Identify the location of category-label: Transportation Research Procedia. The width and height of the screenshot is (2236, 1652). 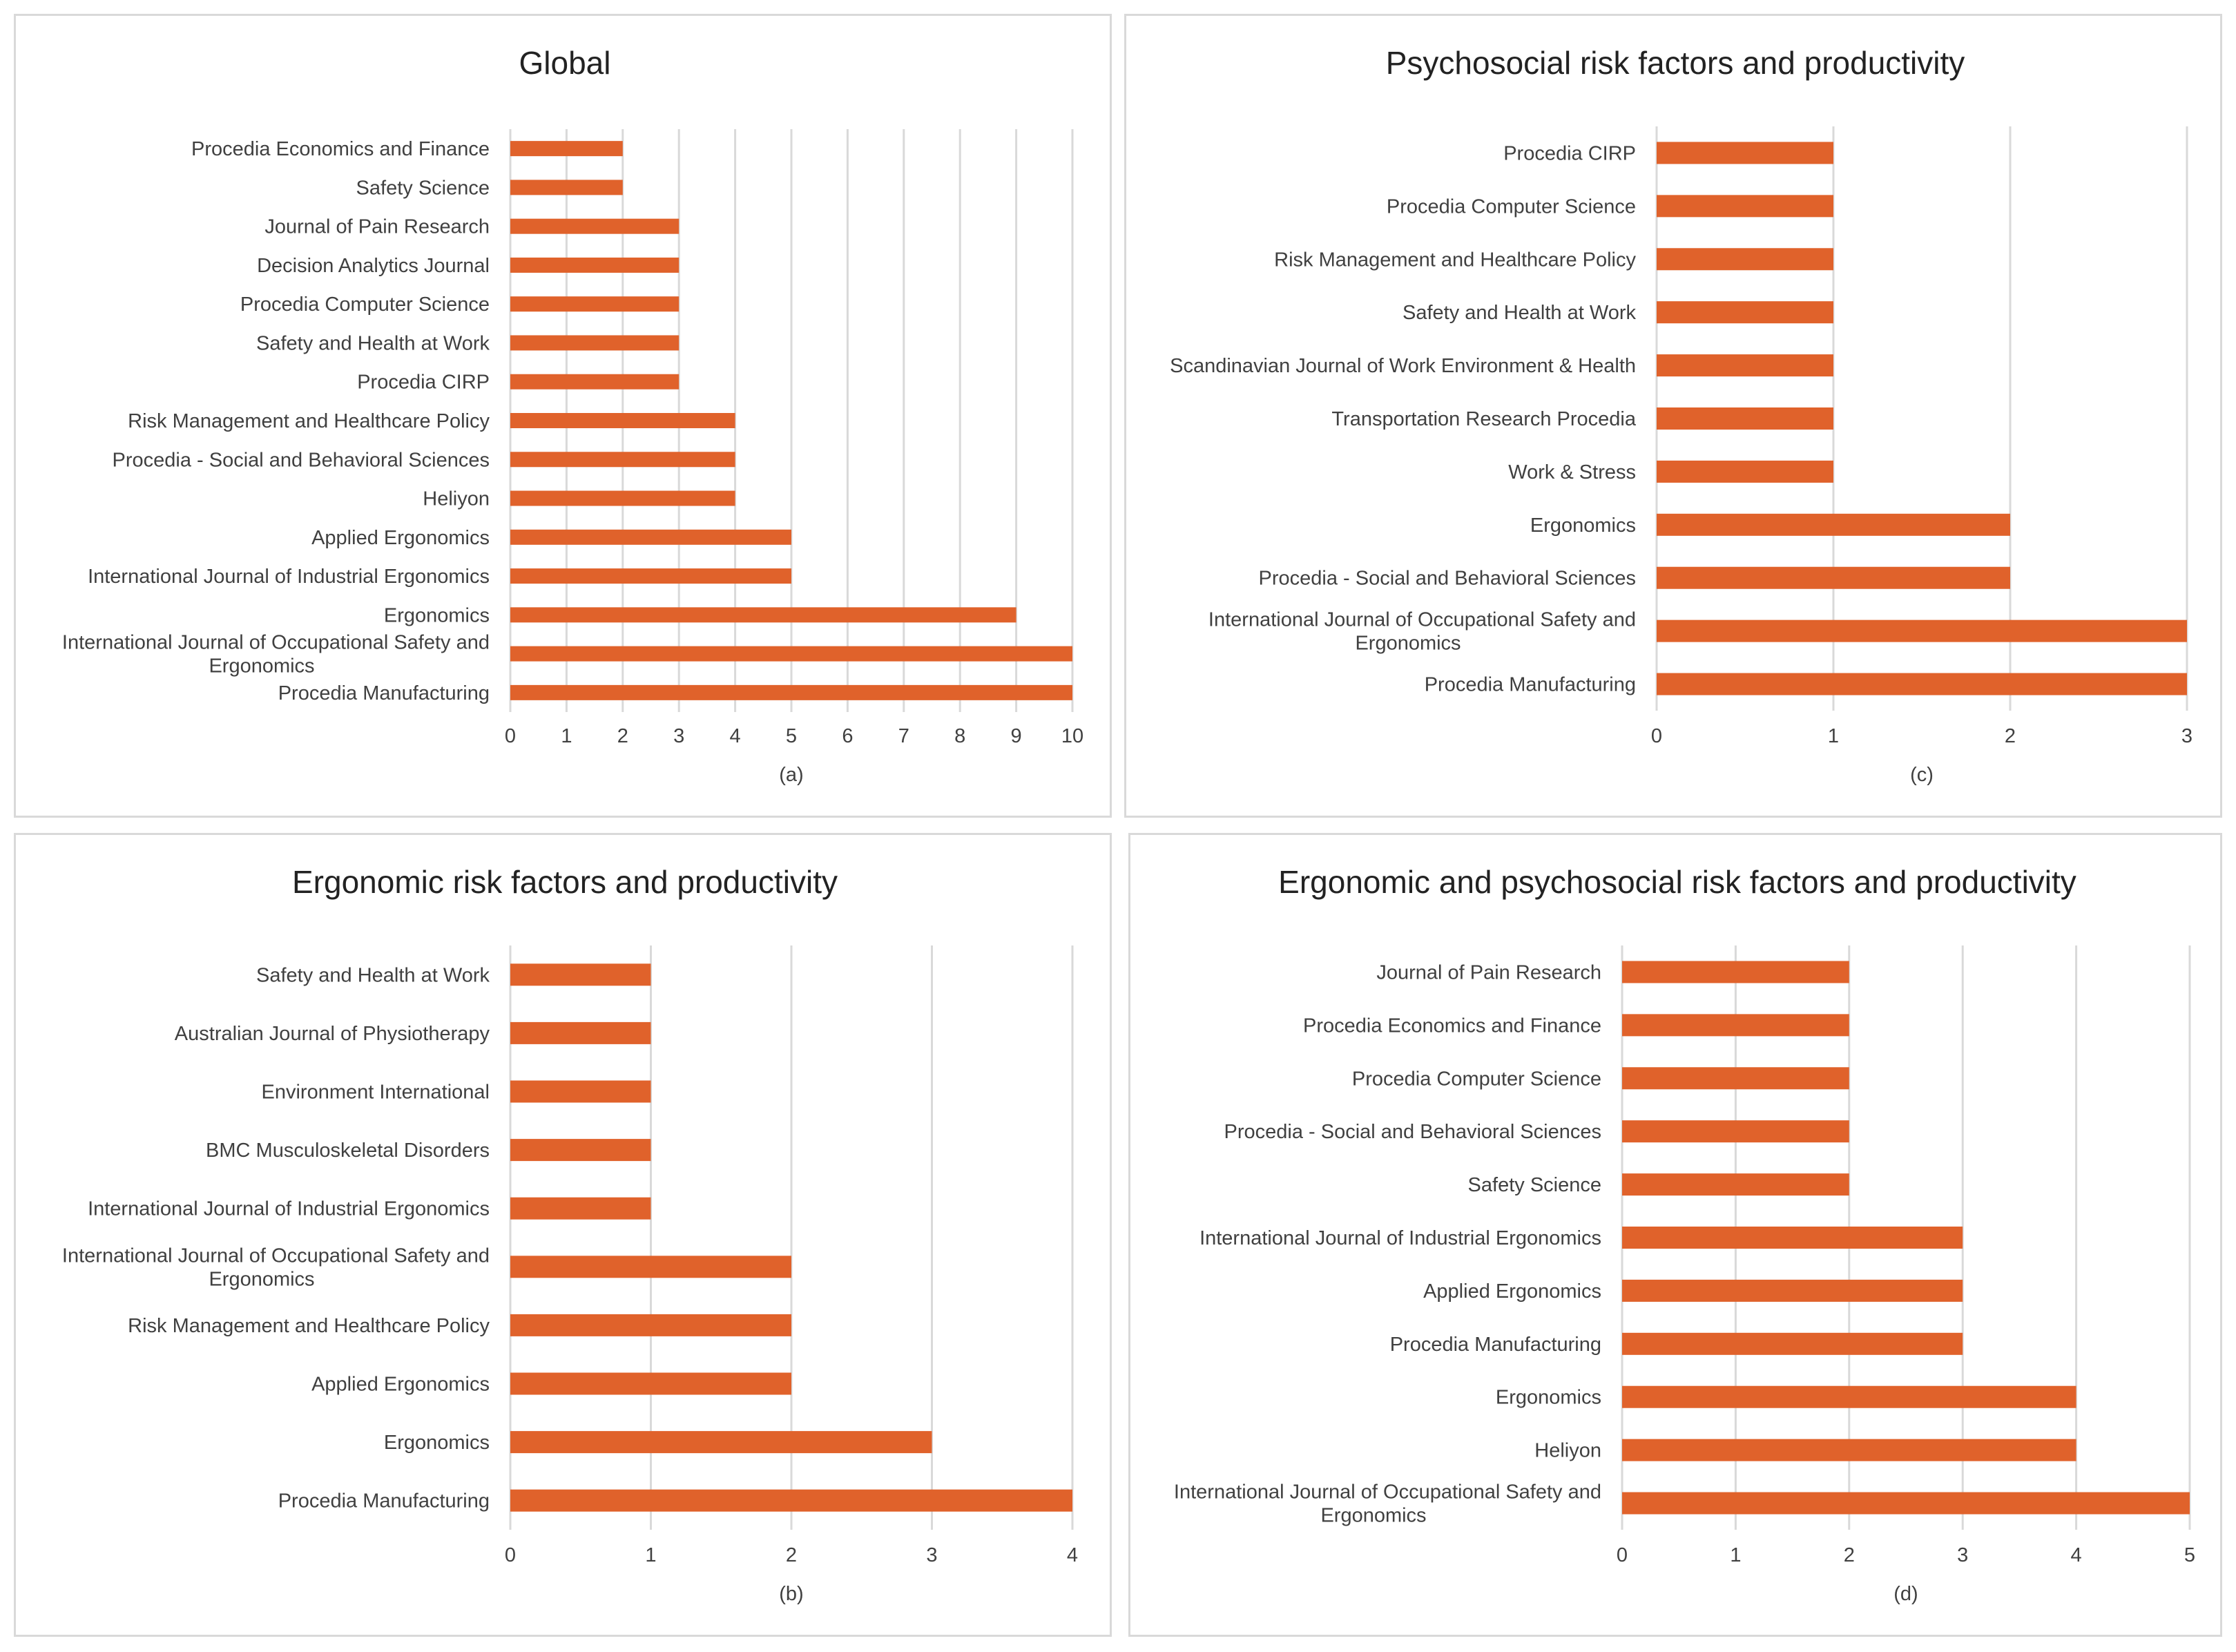
(1483, 419).